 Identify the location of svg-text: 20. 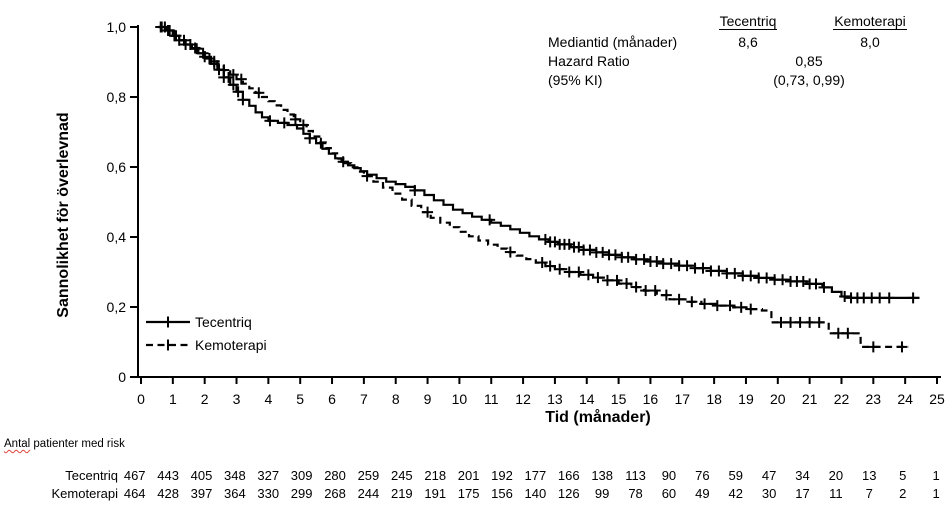
(778, 399).